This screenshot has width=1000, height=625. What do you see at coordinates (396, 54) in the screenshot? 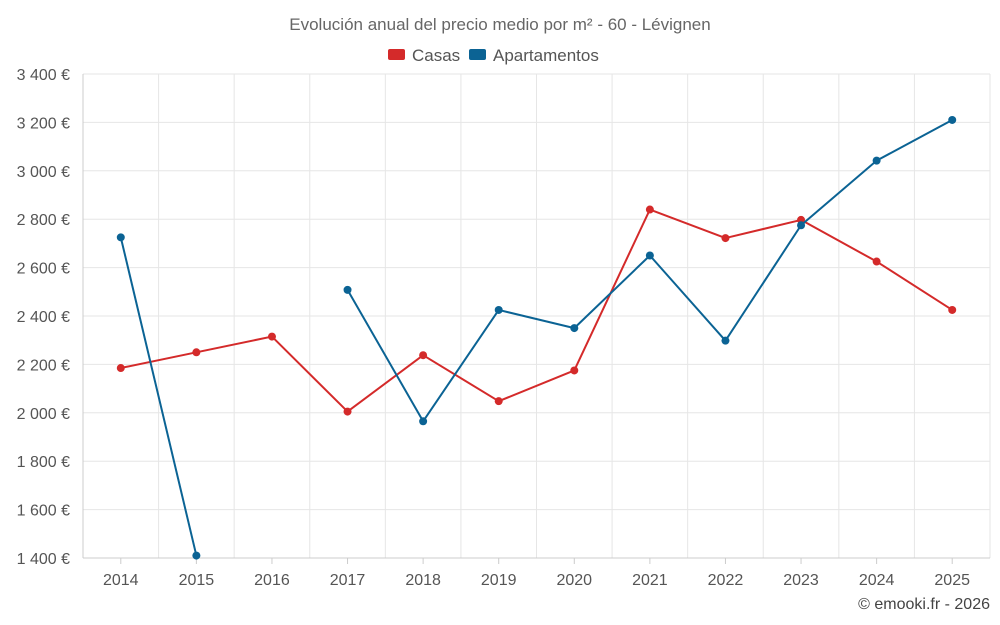
I see `legend-swatch-casas` at bounding box center [396, 54].